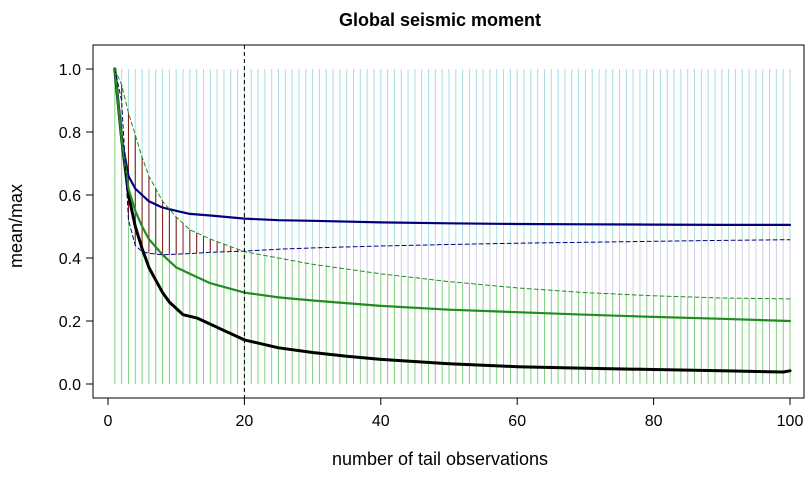 The height and width of the screenshot is (477, 811). Describe the element at coordinates (70, 322) in the screenshot. I see `y-tick-label: 0.2` at that location.